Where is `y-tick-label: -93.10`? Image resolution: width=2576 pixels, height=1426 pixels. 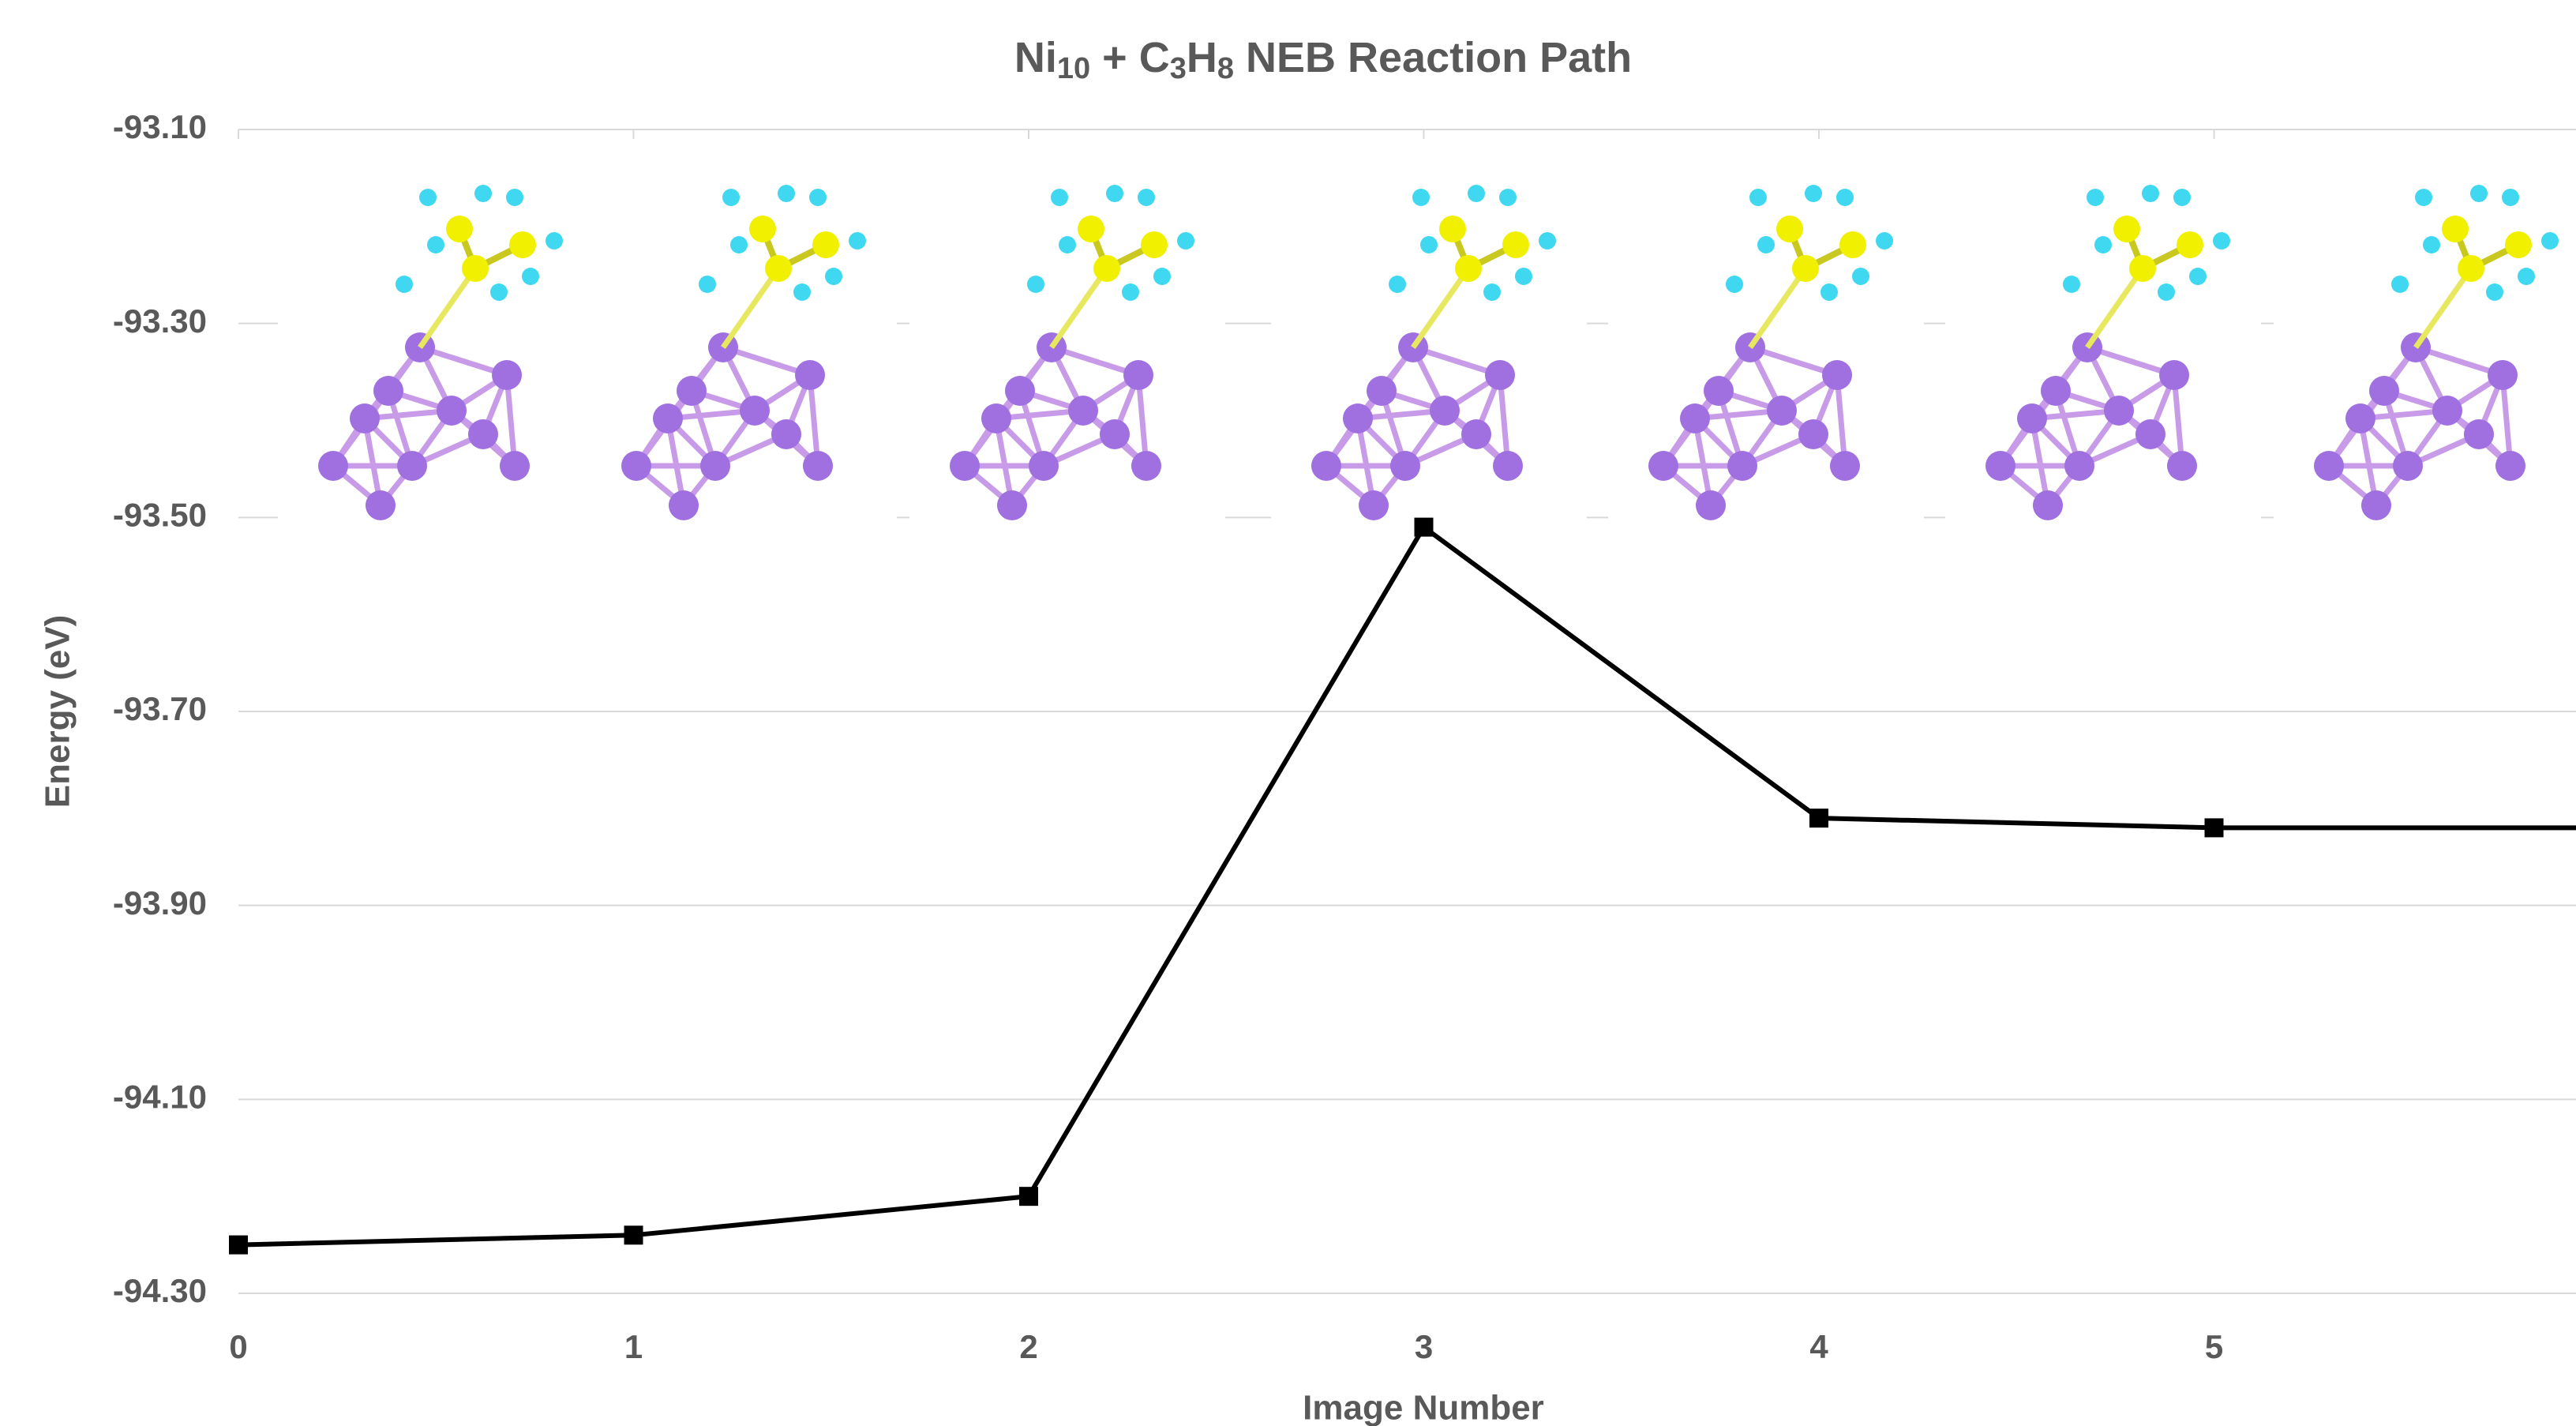
y-tick-label: -93.10 is located at coordinates (160, 126).